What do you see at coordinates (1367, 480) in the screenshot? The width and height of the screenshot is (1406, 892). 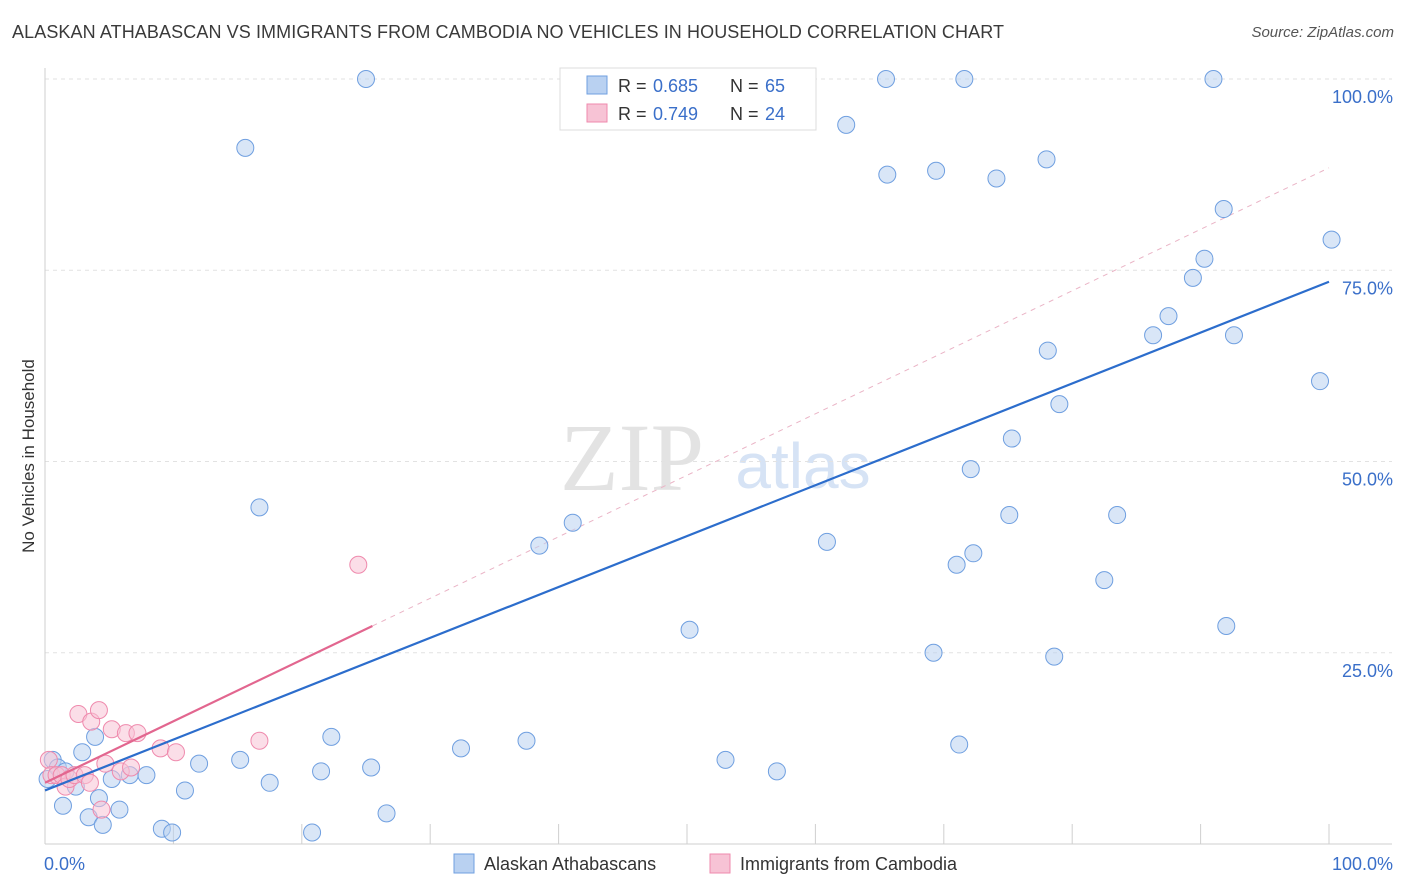 I see `y-tick-label: 50.0%` at bounding box center [1367, 480].